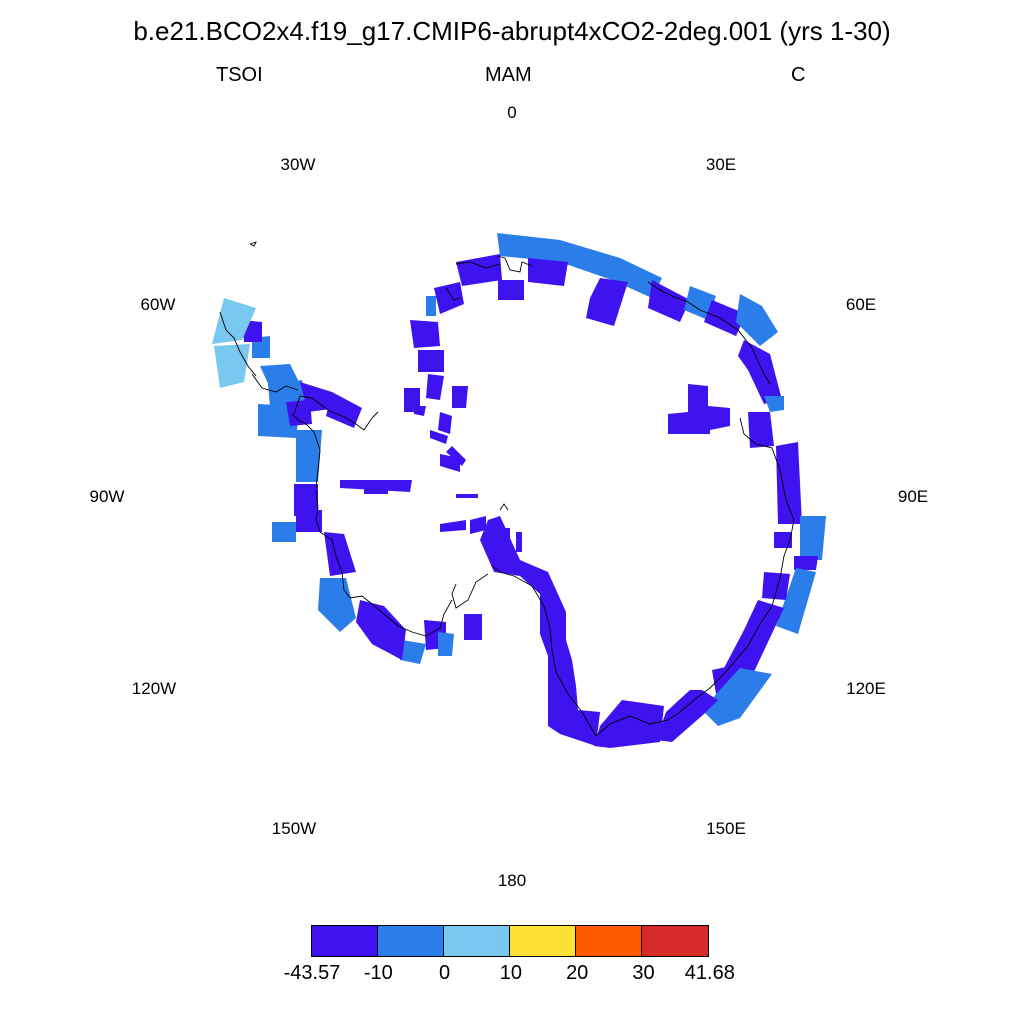  Describe the element at coordinates (154, 688) in the screenshot. I see `lon-label-120w: 120W` at that location.